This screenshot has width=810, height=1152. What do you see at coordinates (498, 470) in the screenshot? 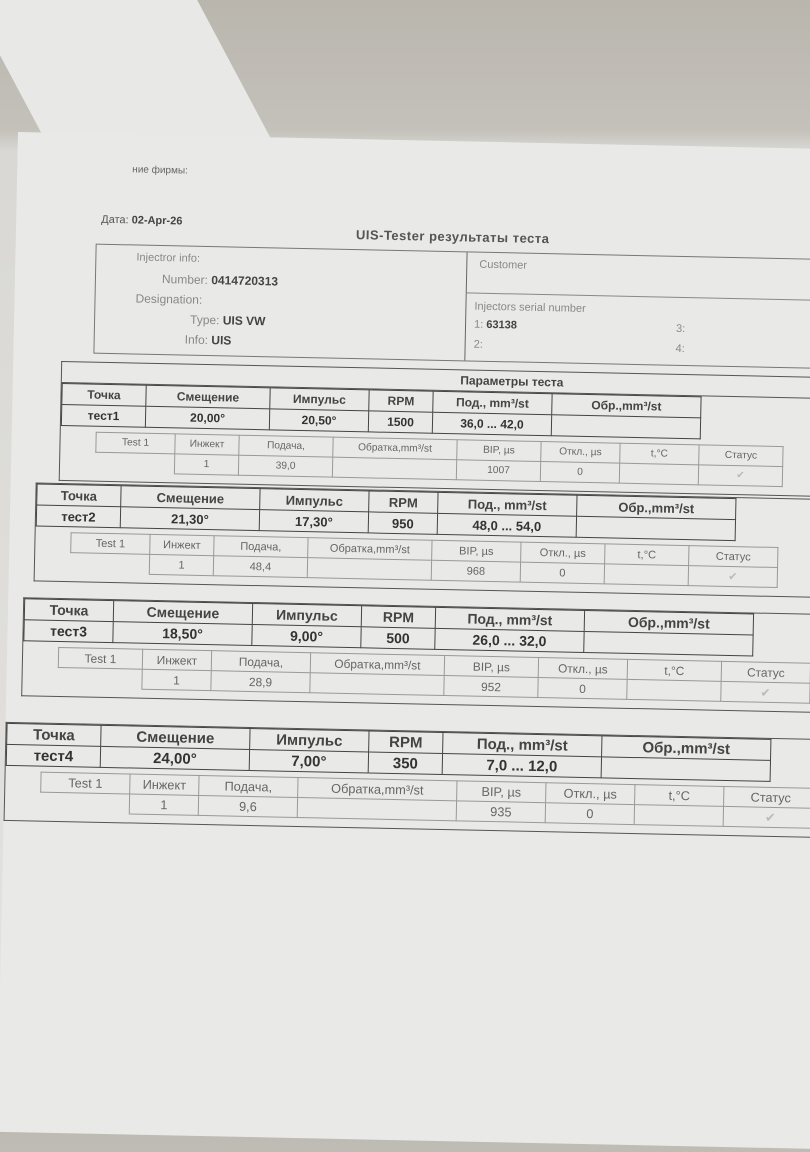
I see `result-bip: 1007` at bounding box center [498, 470].